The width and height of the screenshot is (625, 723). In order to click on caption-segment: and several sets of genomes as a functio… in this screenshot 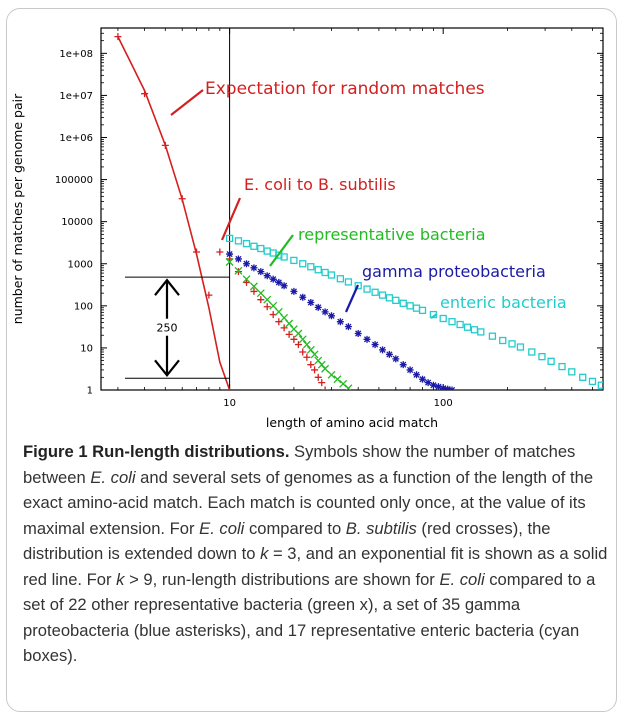, I will do `click(308, 502)`.